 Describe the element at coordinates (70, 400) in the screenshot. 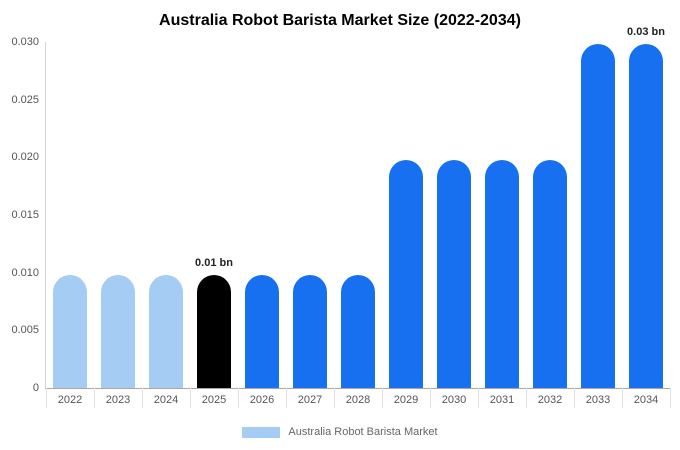

I see `x-tick-label: 2022` at that location.